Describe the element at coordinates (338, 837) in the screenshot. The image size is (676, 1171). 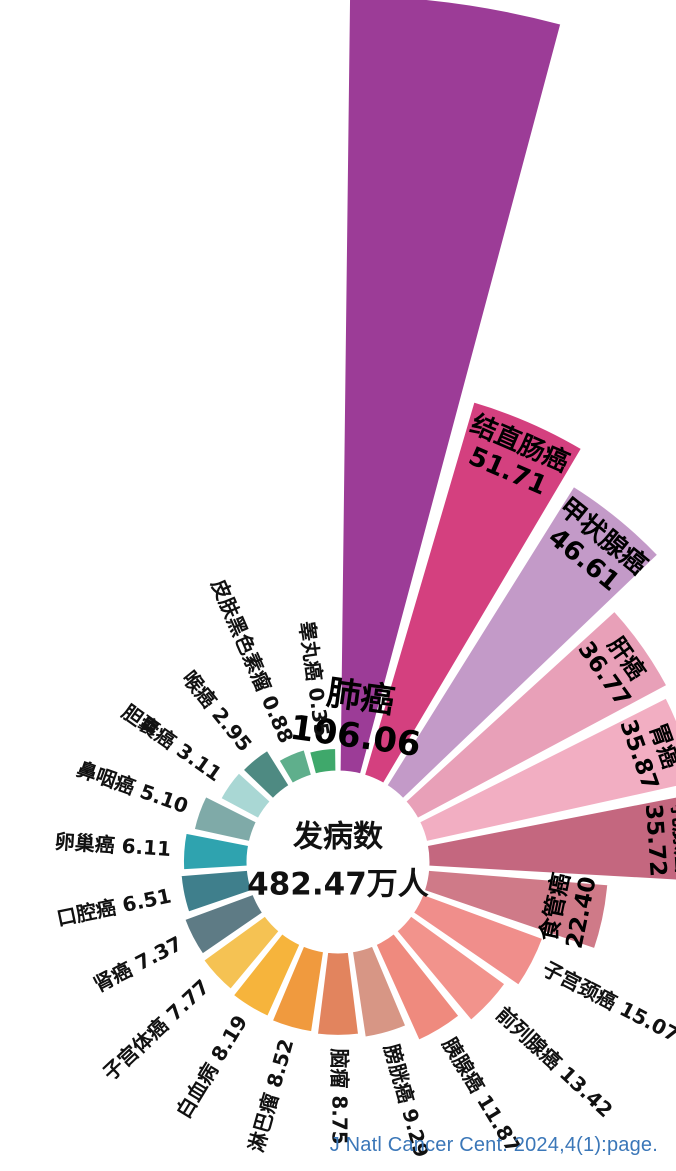
I see `center-title: 发病数` at that location.